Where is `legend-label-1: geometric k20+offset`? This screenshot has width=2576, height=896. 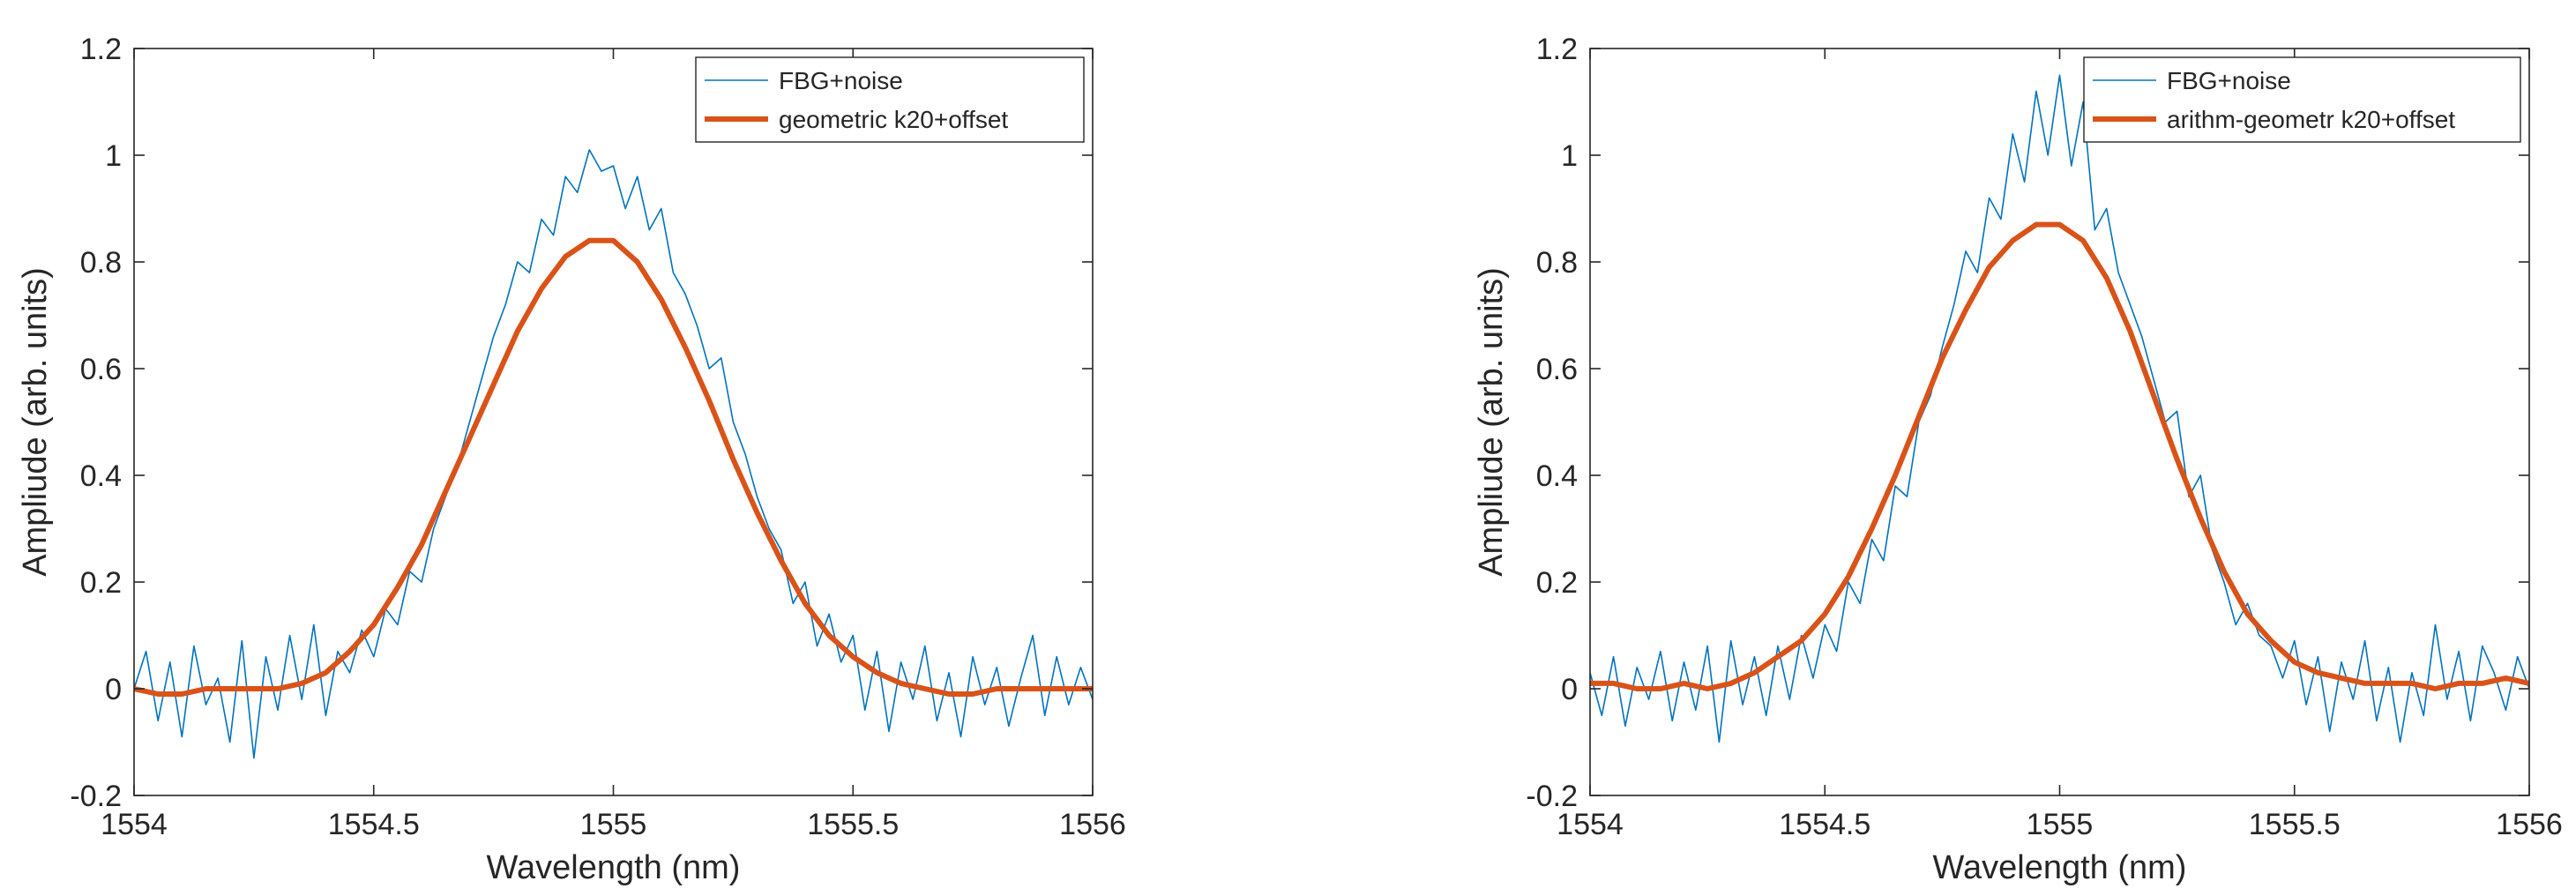
legend-label-1: geometric k20+offset is located at coordinates (893, 119).